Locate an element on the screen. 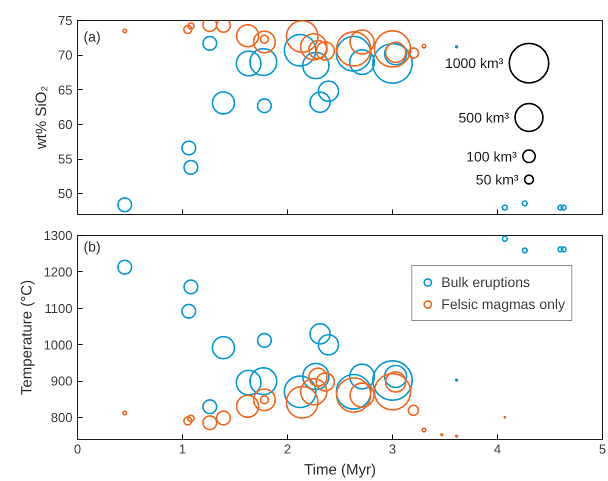 This screenshot has width=608, height=481. legend-label: 100 km³ is located at coordinates (492, 156).